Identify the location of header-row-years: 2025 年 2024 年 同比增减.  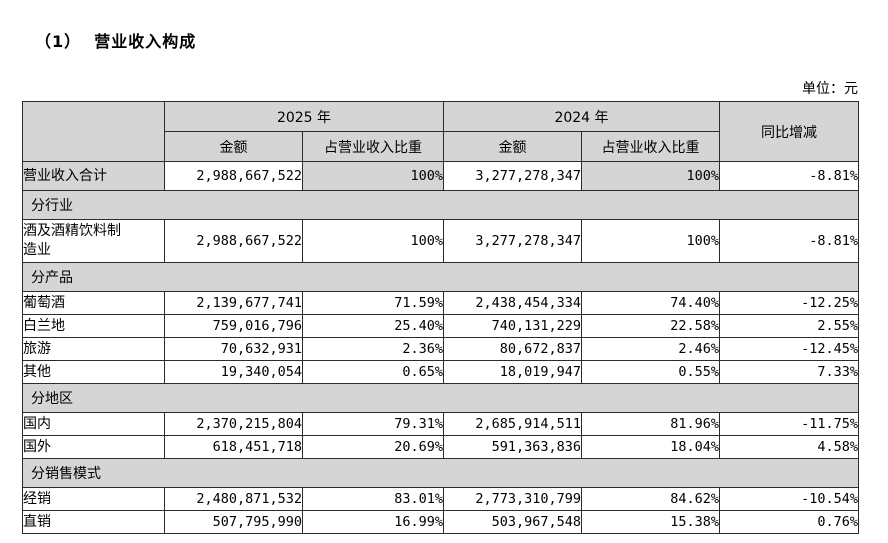
(440, 131).